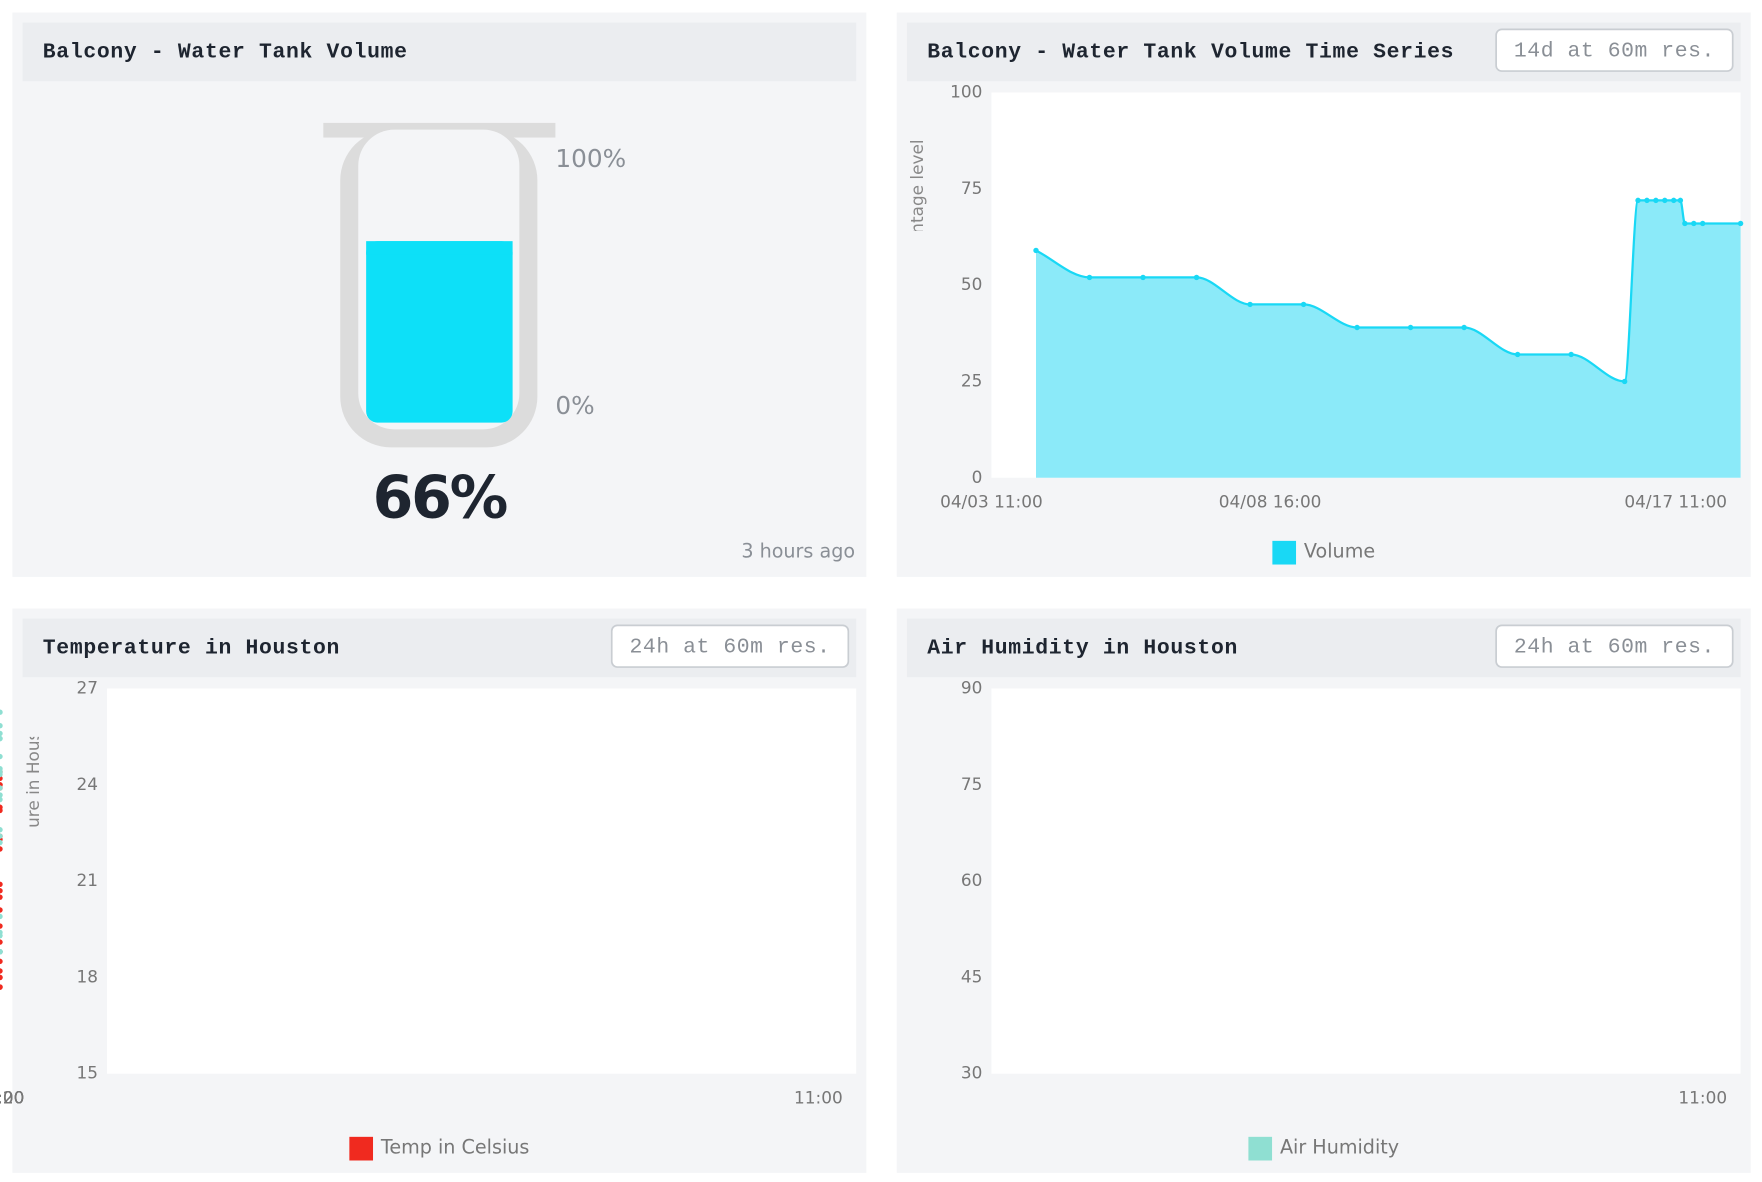  I want to click on series-line, so click(1388, 291).